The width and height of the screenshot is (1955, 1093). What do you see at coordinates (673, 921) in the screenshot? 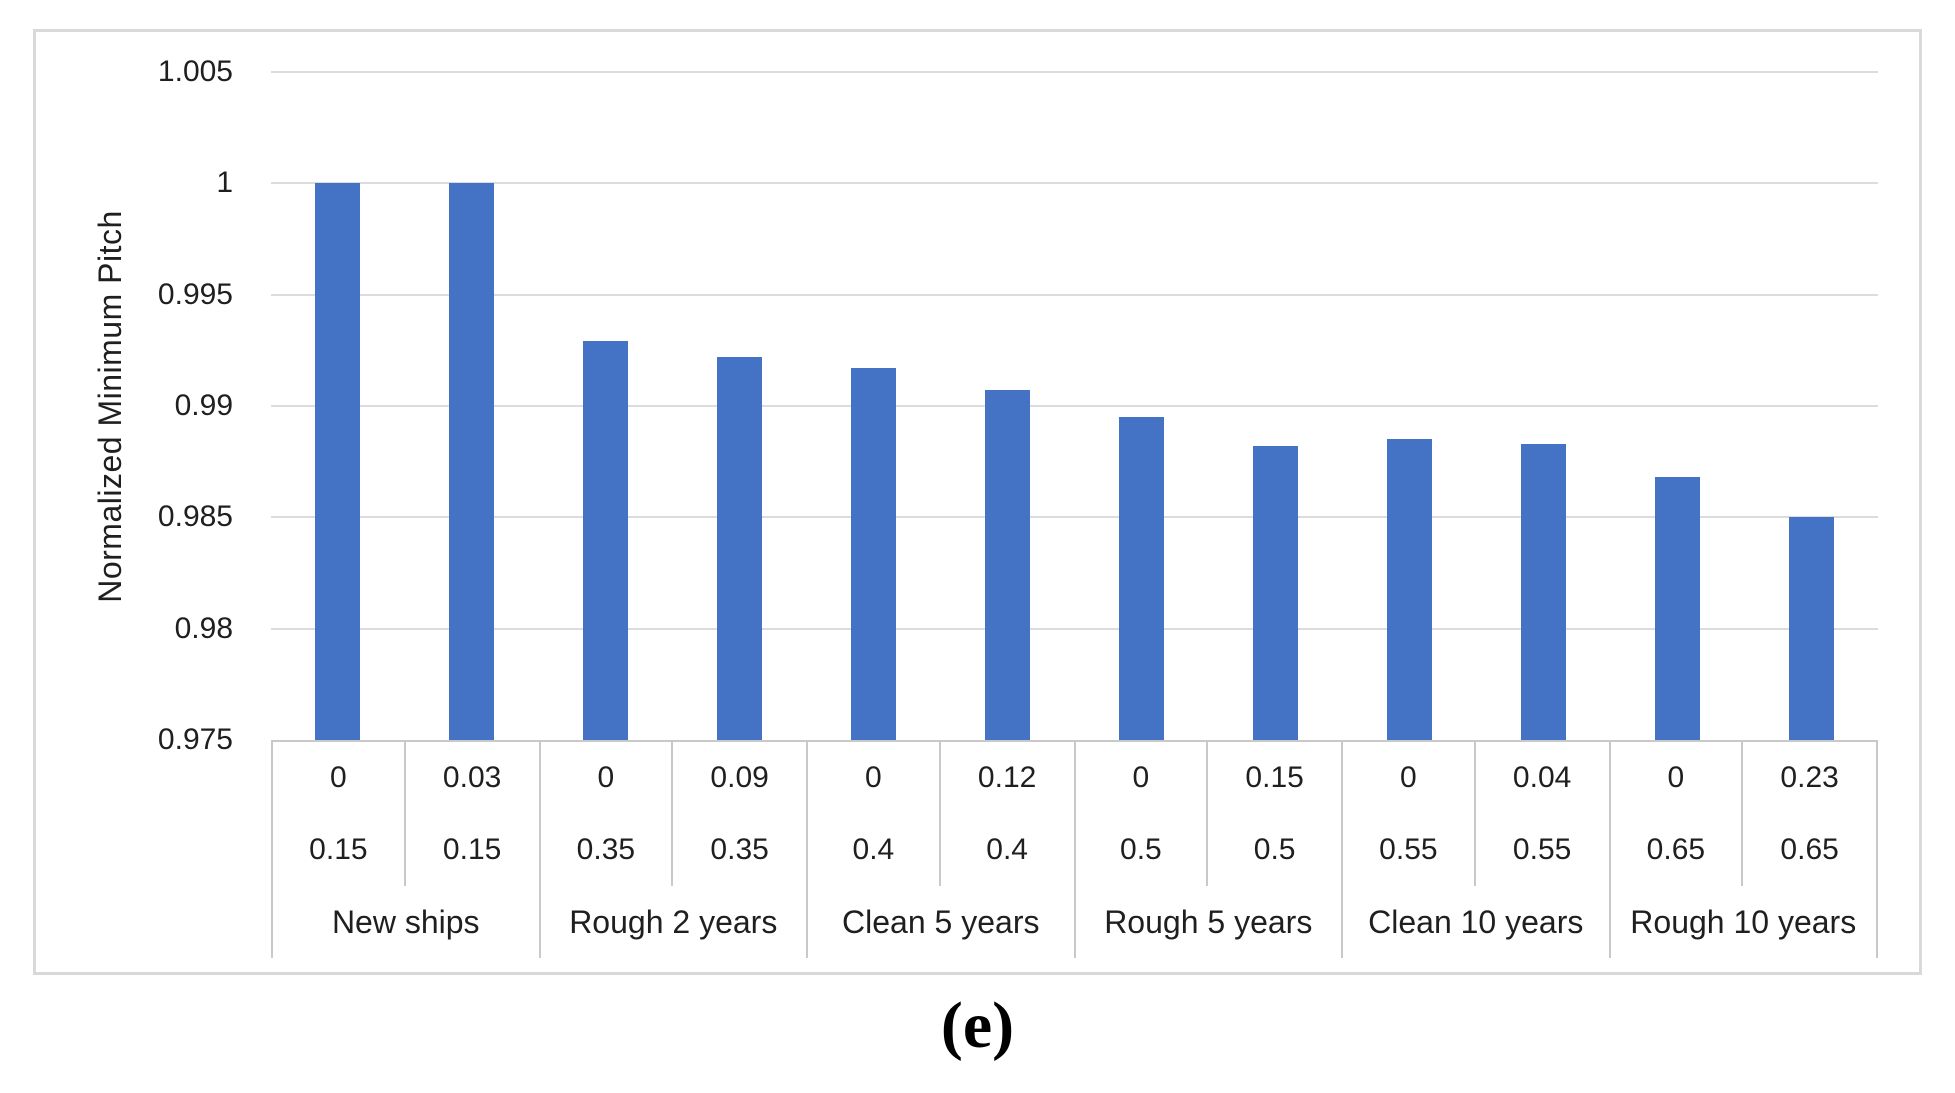
I see `x-group-label: Rough 2 years` at bounding box center [673, 921].